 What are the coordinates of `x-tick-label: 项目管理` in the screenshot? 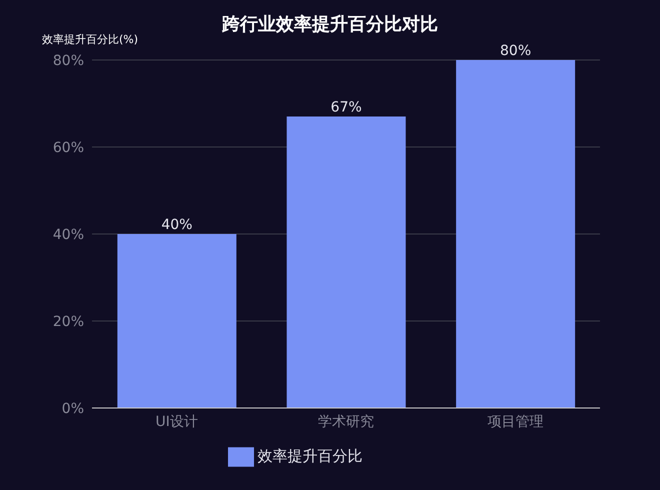 It's located at (515, 422).